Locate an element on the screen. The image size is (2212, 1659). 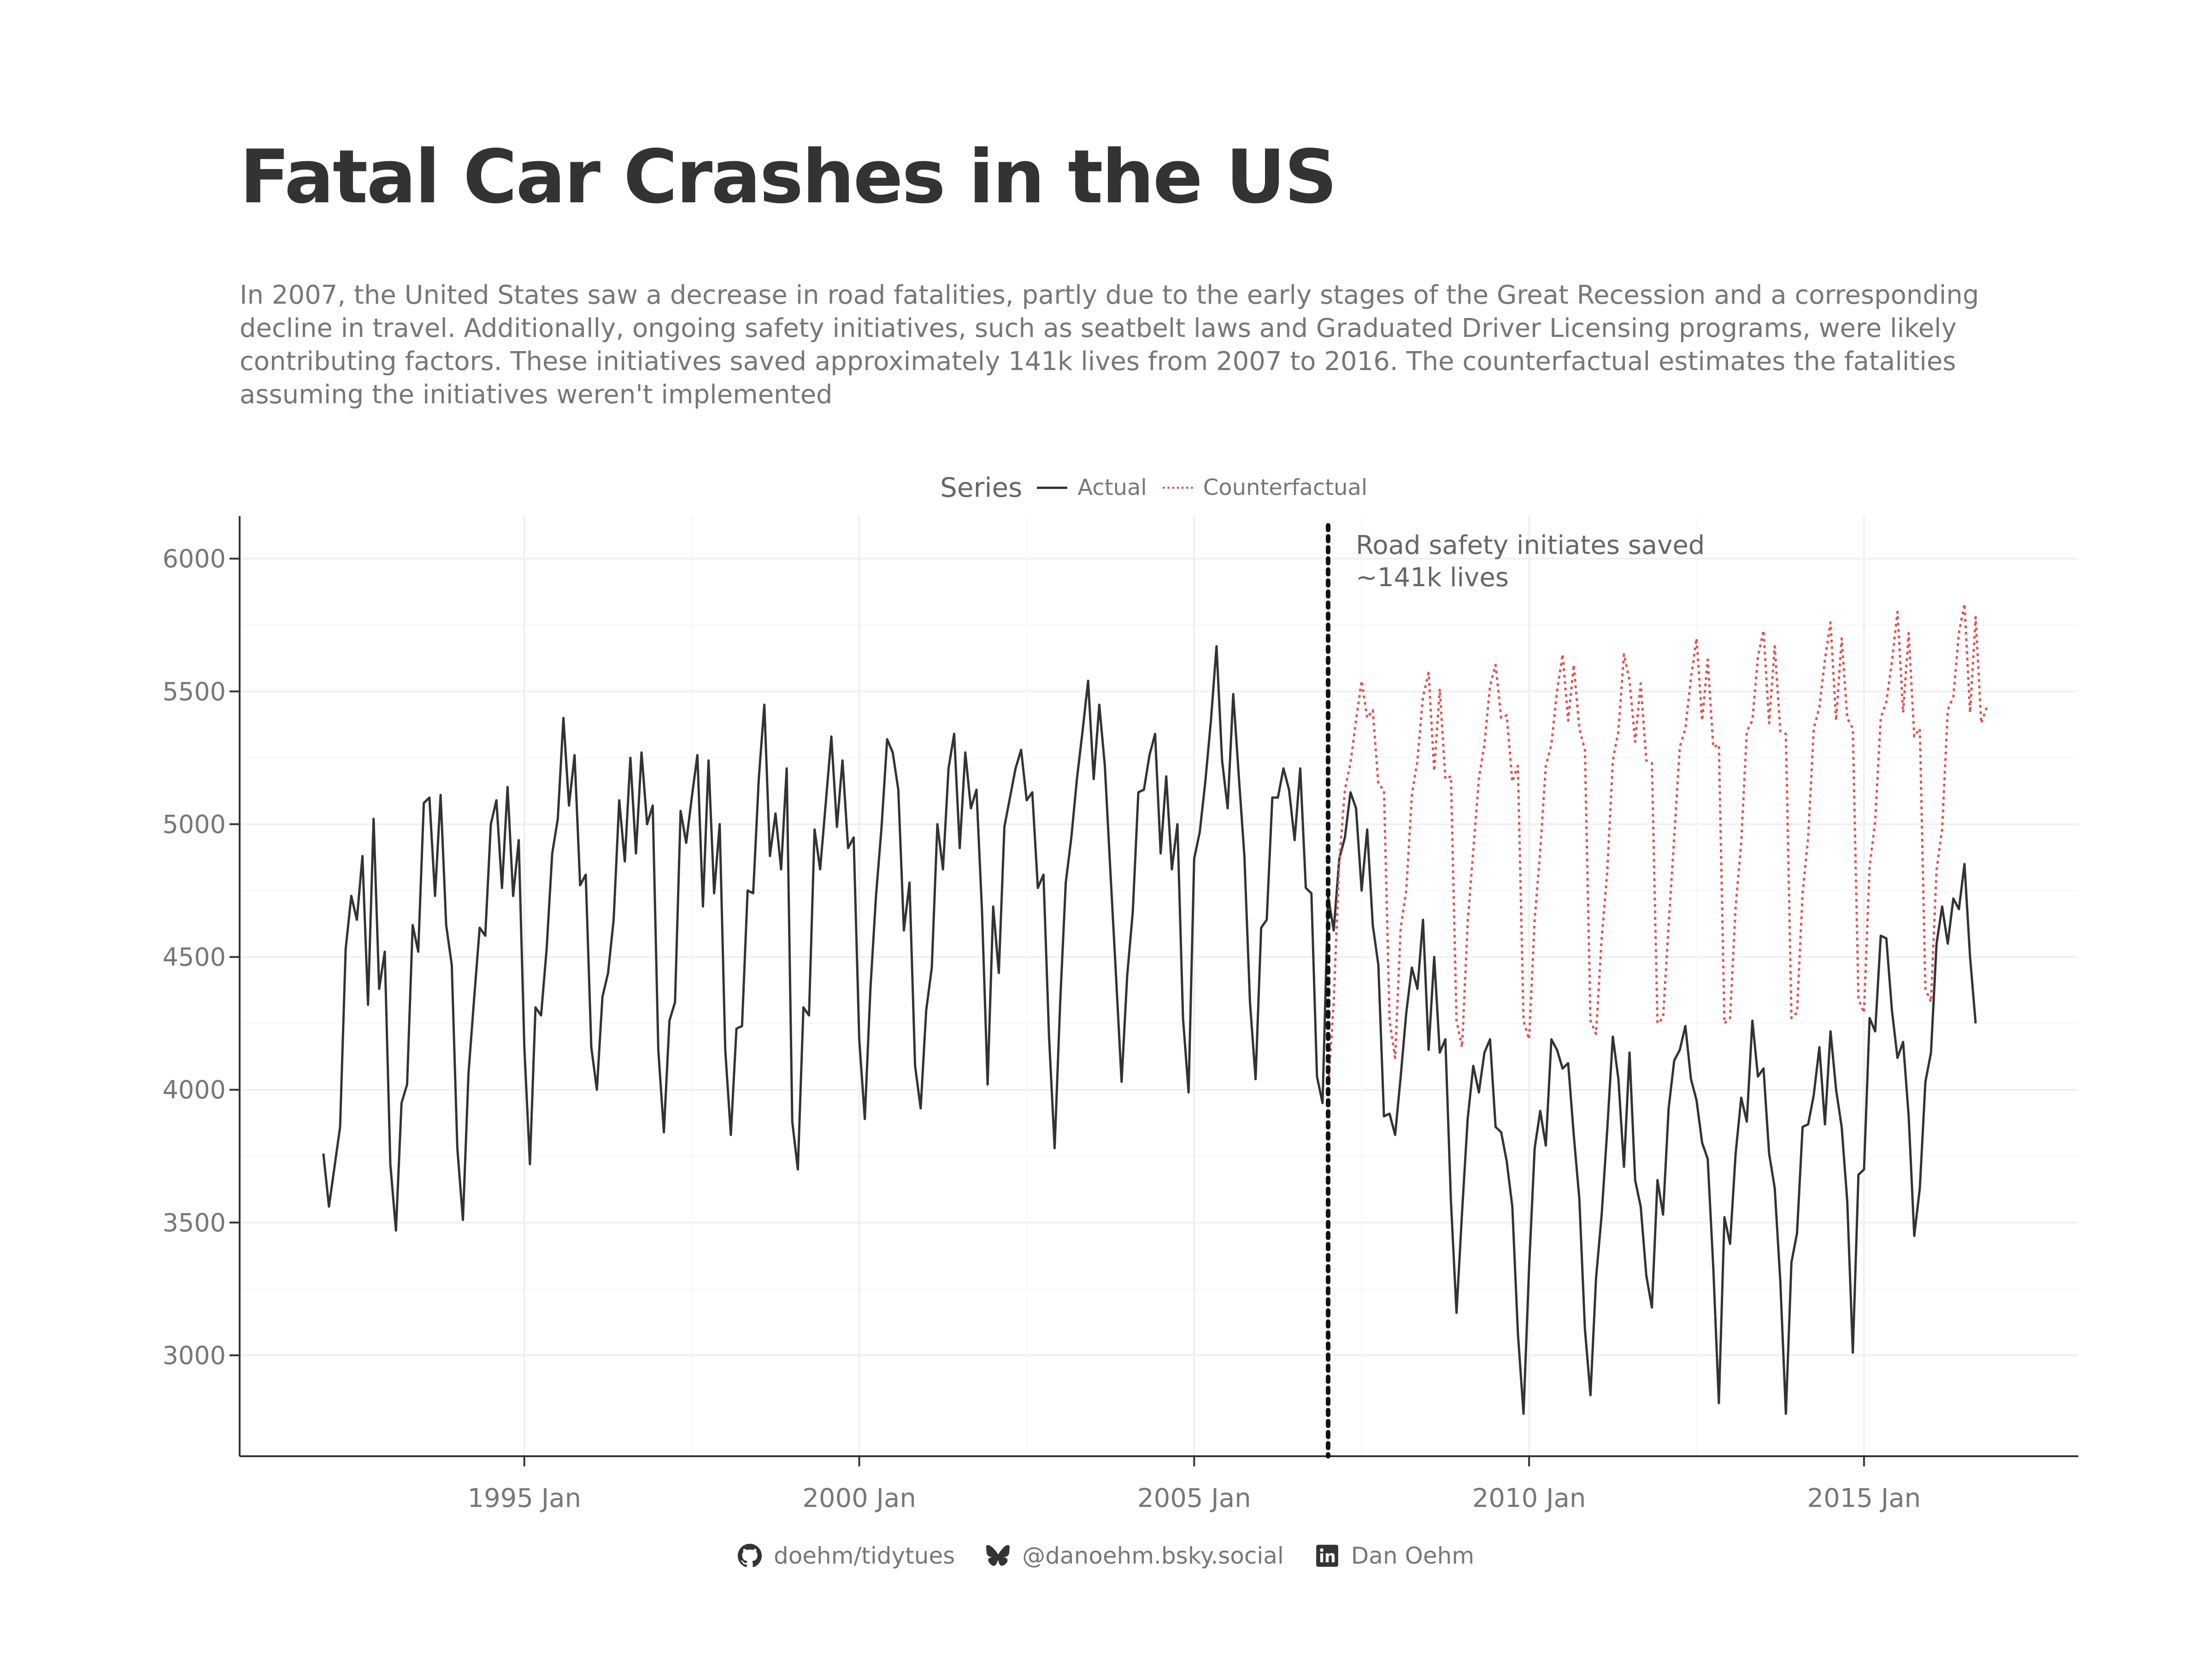
footer-linkedin: Dan Oehm is located at coordinates (1394, 1555).